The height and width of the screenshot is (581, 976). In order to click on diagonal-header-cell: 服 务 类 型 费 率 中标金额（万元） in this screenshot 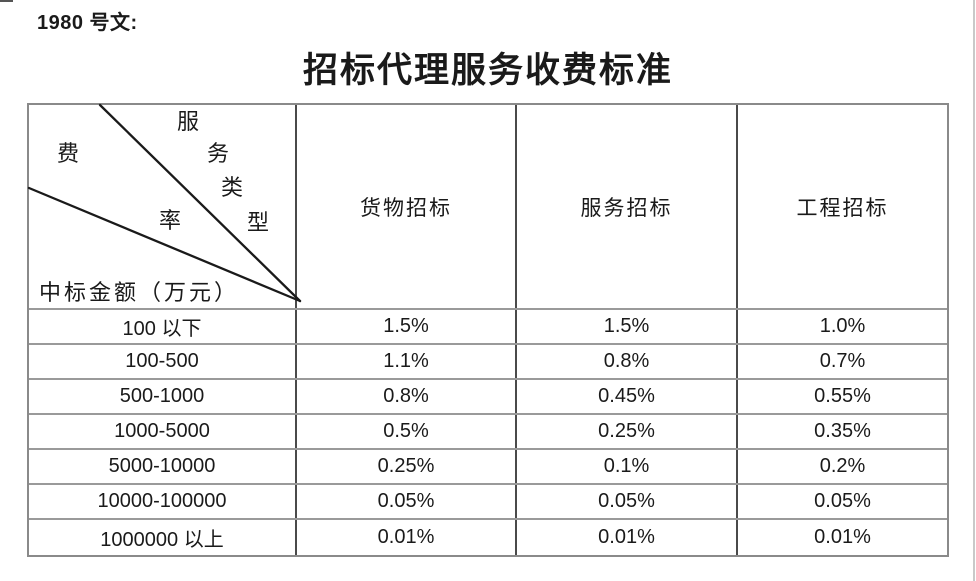, I will do `click(164, 205)`.